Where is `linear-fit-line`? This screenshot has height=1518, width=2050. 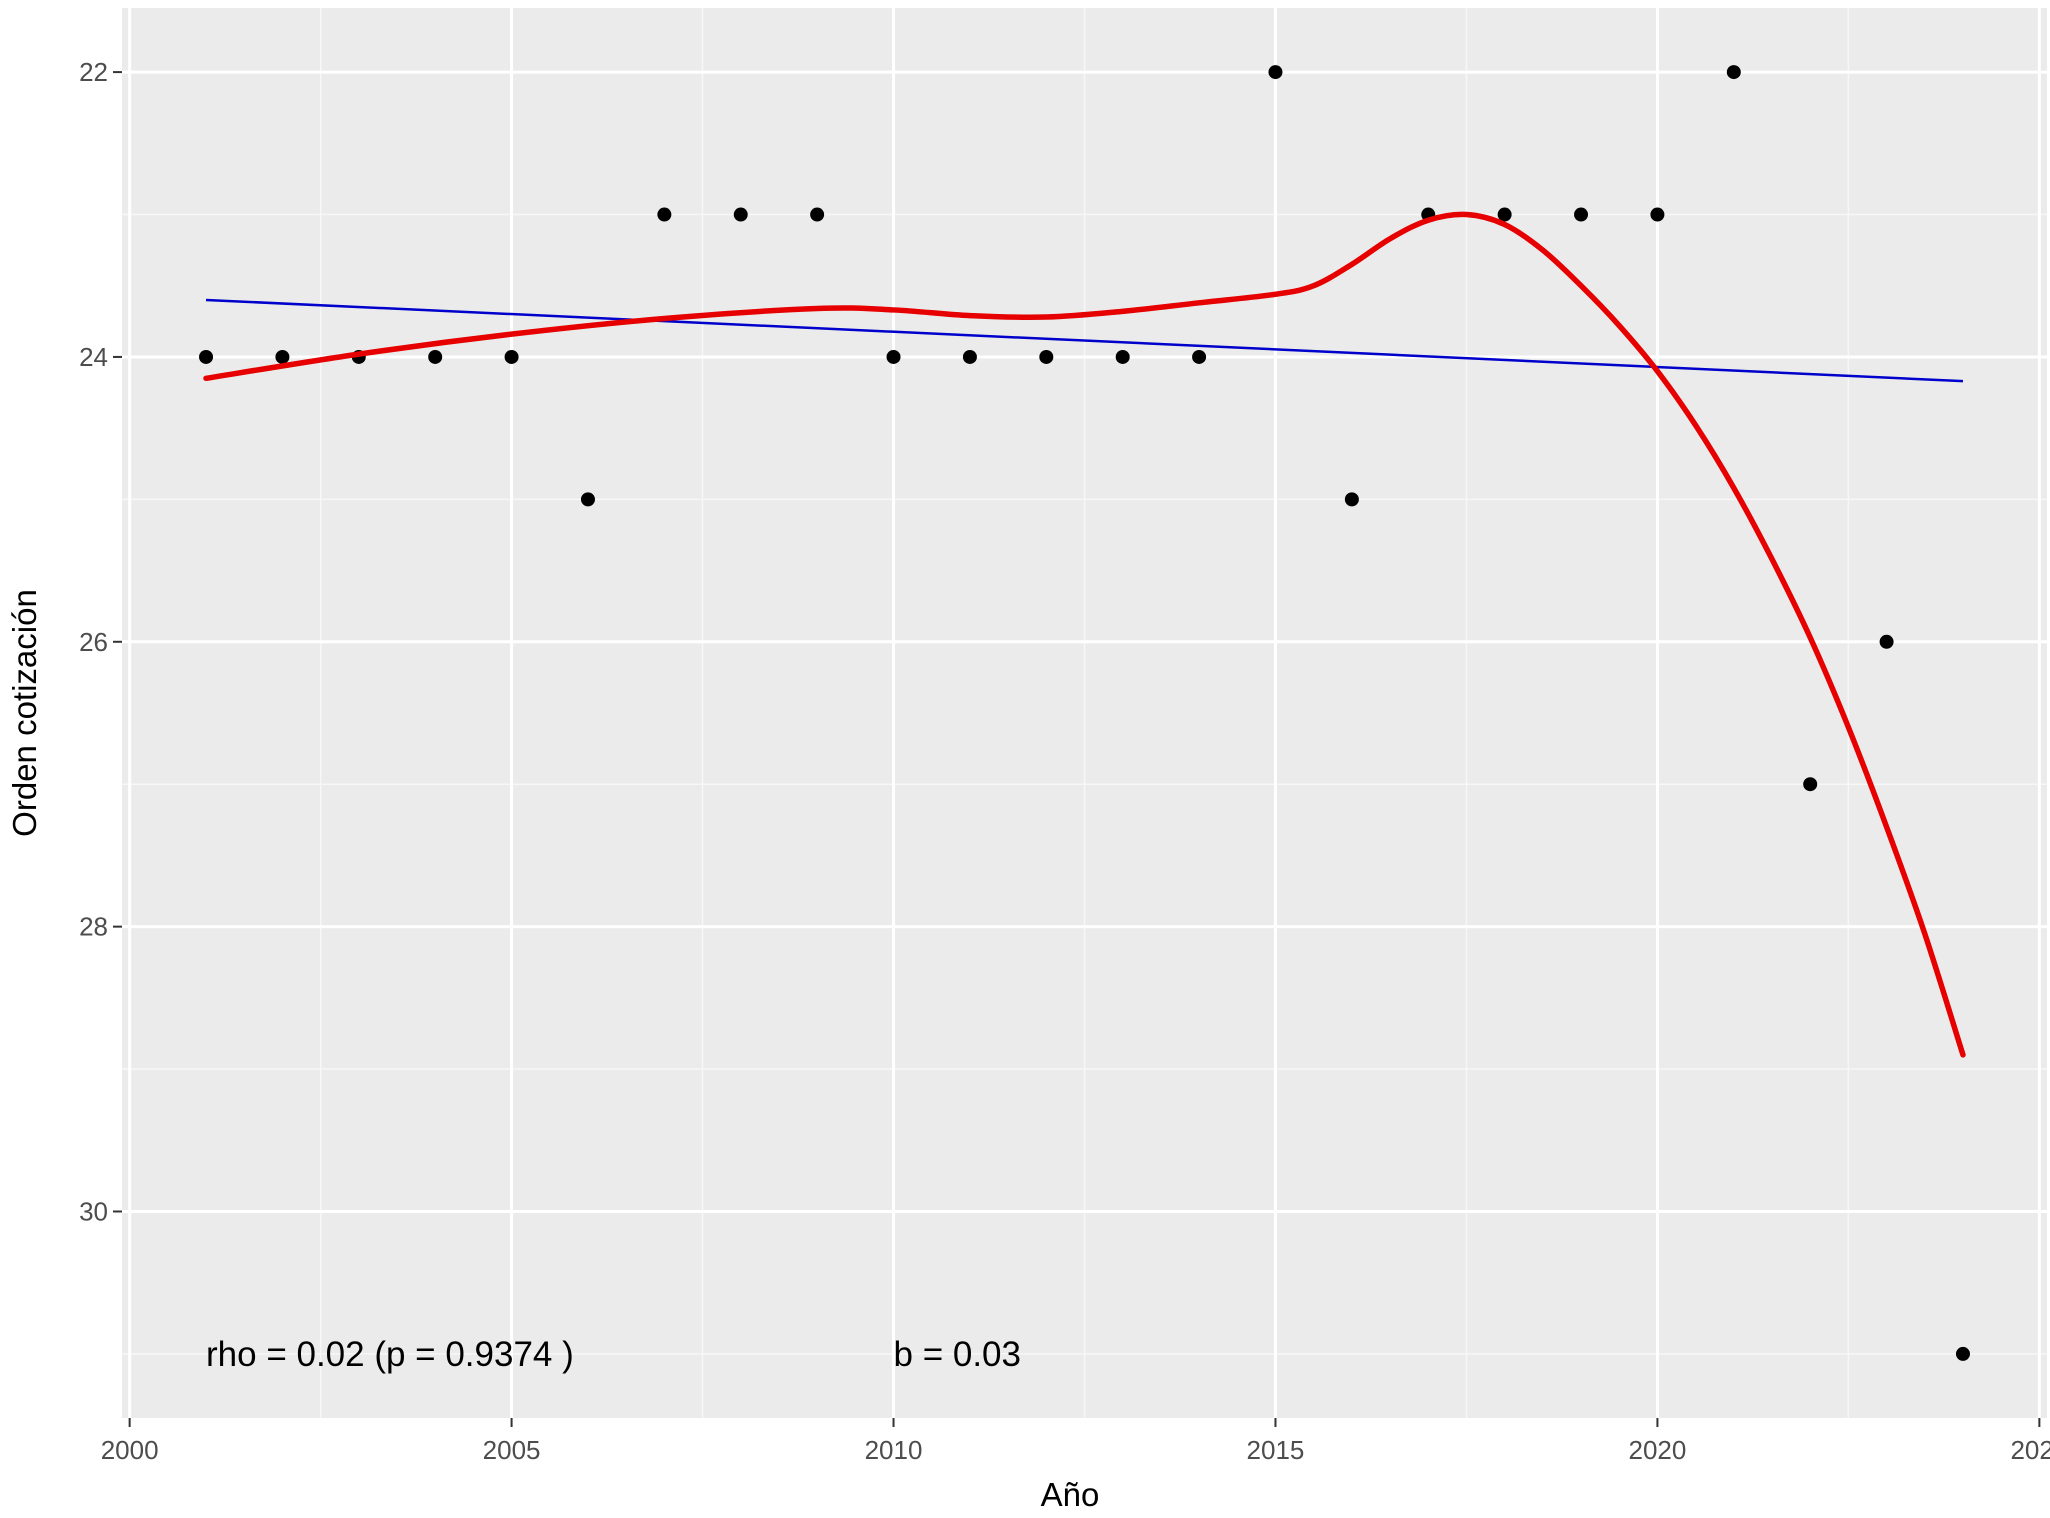
linear-fit-line is located at coordinates (1084, 340).